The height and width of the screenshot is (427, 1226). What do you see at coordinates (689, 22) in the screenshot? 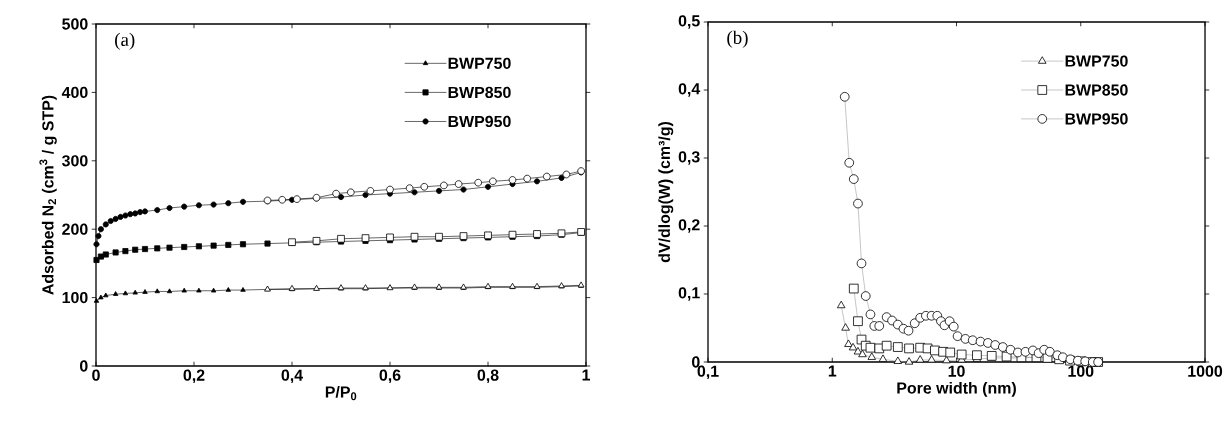
I see `y-tick-label: 0,5` at bounding box center [689, 22].